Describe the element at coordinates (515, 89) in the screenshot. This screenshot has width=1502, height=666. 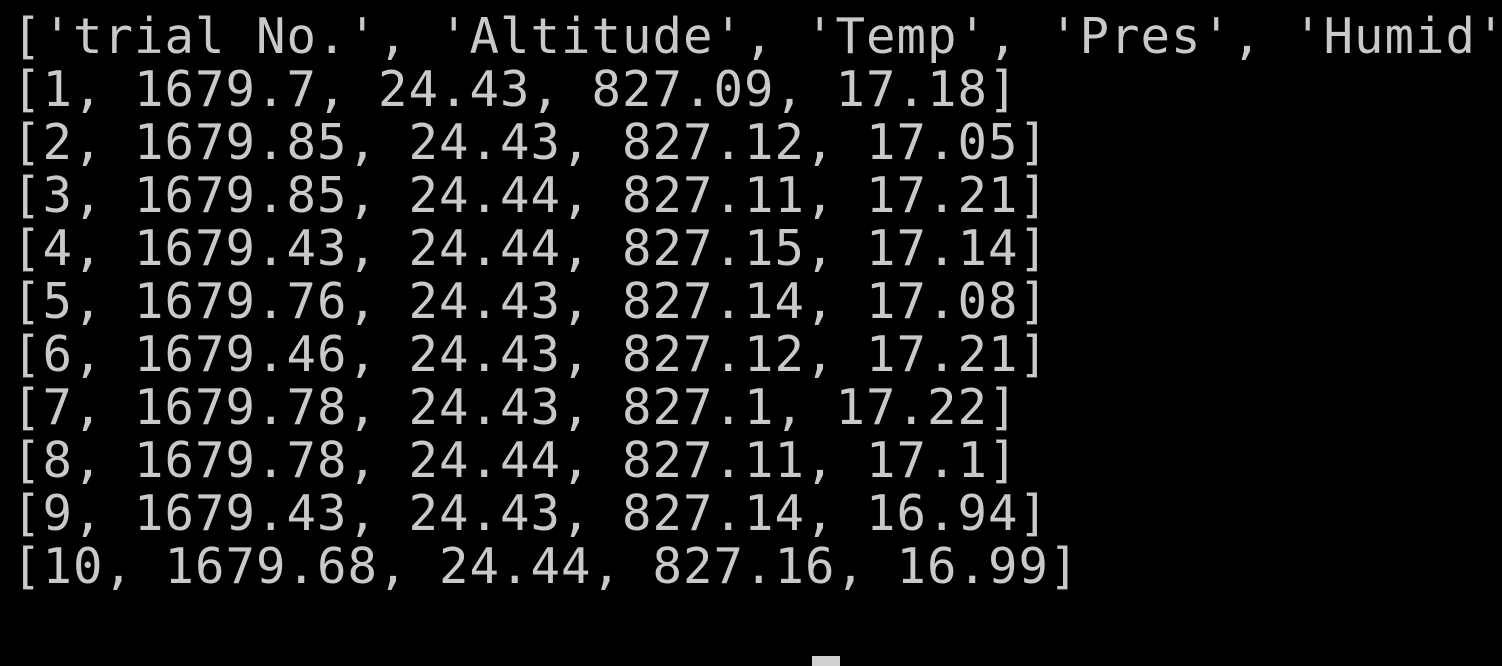
I see `terminal-line-row-1: [1, 1679.7, 24.43, 827.09, 17.18]` at that location.